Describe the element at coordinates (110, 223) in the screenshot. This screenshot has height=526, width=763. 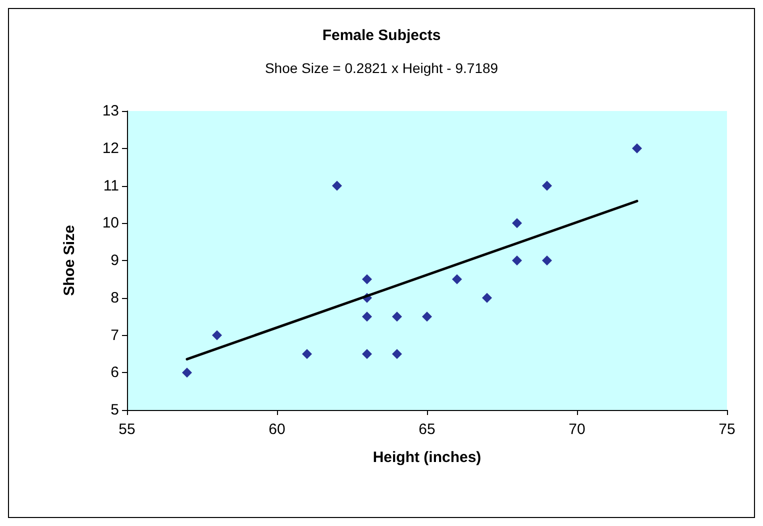
I see `y-tick-label: 10` at that location.